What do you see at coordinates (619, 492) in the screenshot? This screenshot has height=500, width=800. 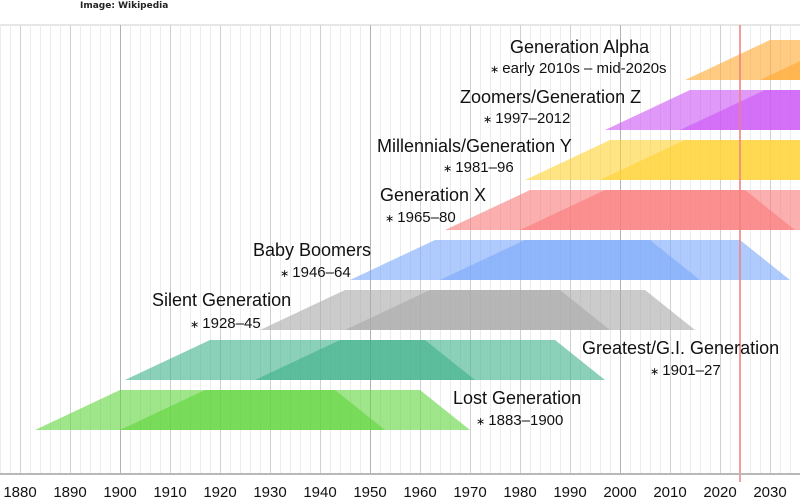 I see `x-tick-label: 2000` at bounding box center [619, 492].